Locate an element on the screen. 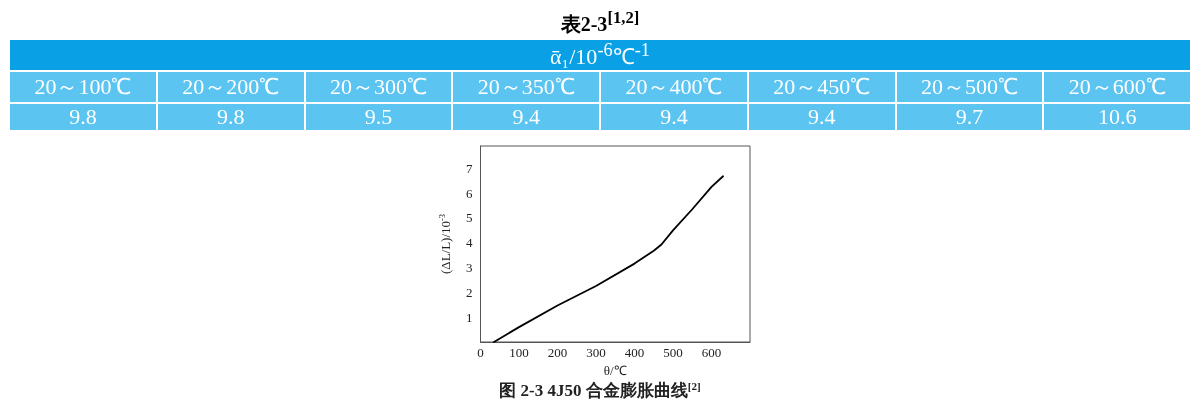 This screenshot has height=420, width=1200. text: ᾱ₁/10$^{-6}$℃$^{-1}$ is located at coordinates (600, 55).